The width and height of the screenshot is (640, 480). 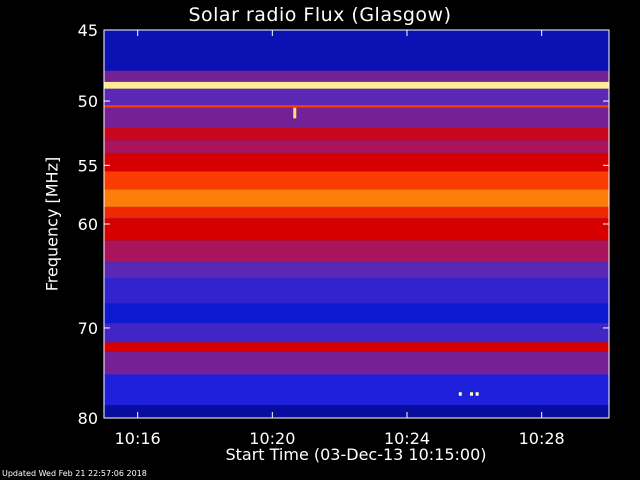 What do you see at coordinates (138, 438) in the screenshot?
I see `x-tick-label: 10:16` at bounding box center [138, 438].